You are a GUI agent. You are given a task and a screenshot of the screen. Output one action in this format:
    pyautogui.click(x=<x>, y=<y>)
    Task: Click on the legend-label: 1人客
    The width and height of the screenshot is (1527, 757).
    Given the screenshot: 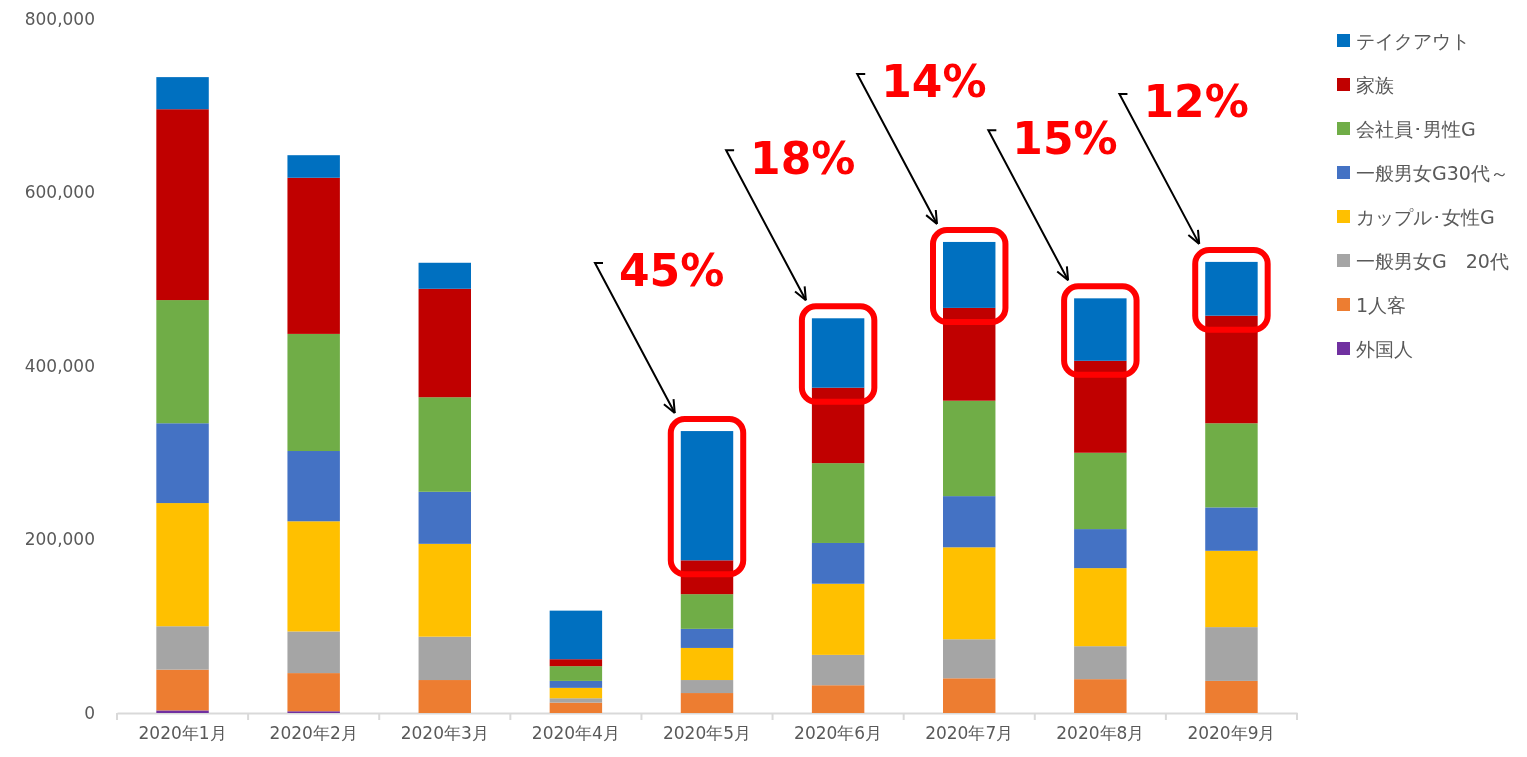 What is the action you would take?
    pyautogui.click(x=1381, y=304)
    